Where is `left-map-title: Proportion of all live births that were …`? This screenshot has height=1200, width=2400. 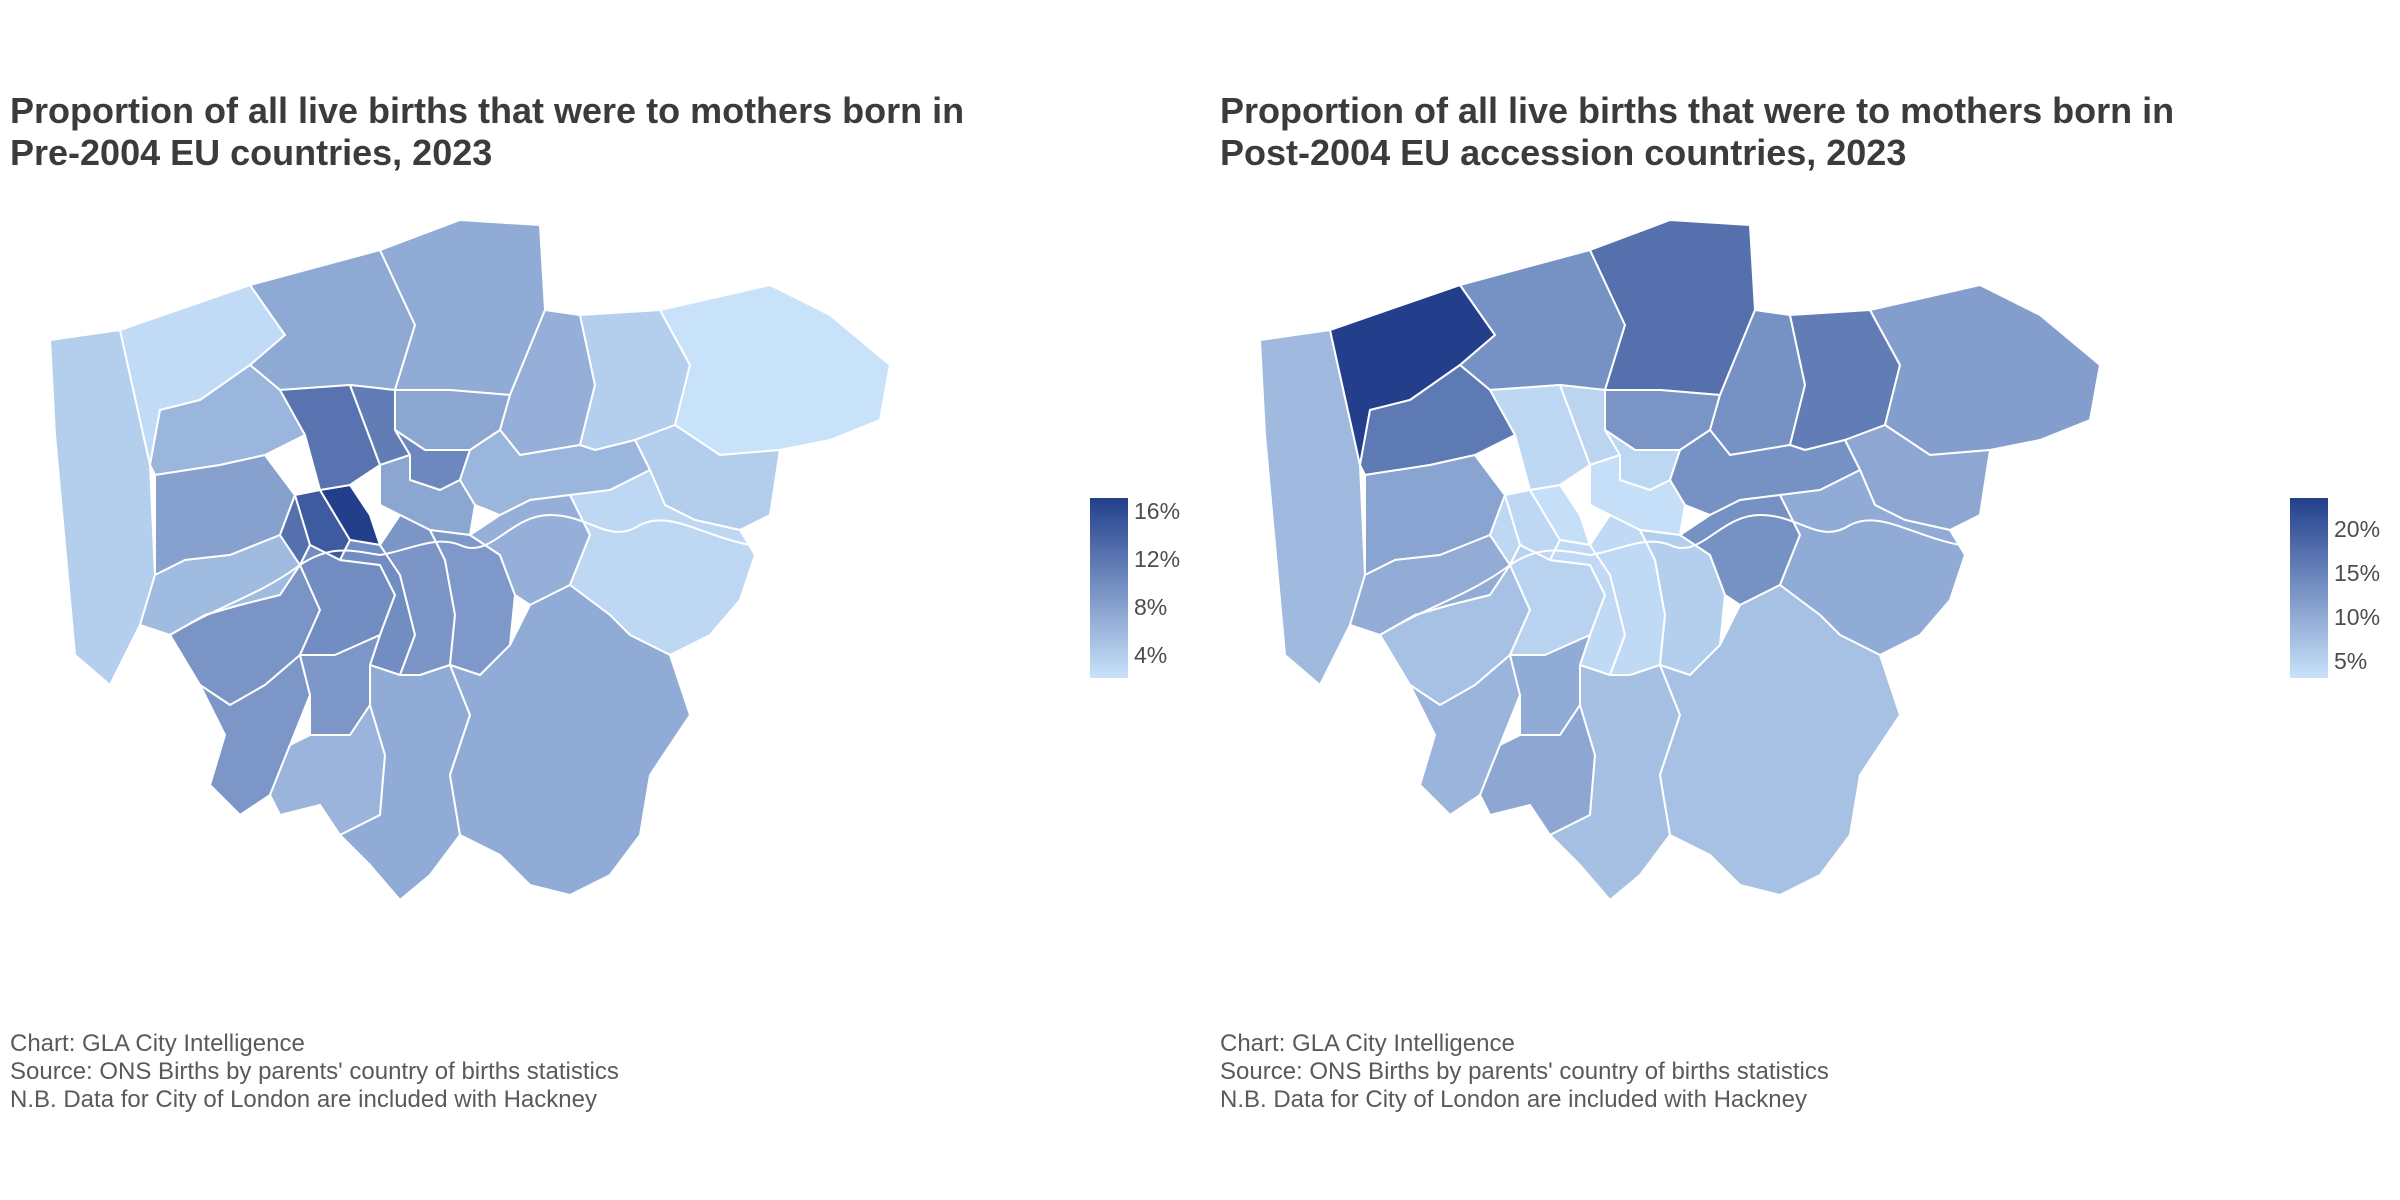 left-map-title: Proportion of all live births that were … is located at coordinates (550, 132).